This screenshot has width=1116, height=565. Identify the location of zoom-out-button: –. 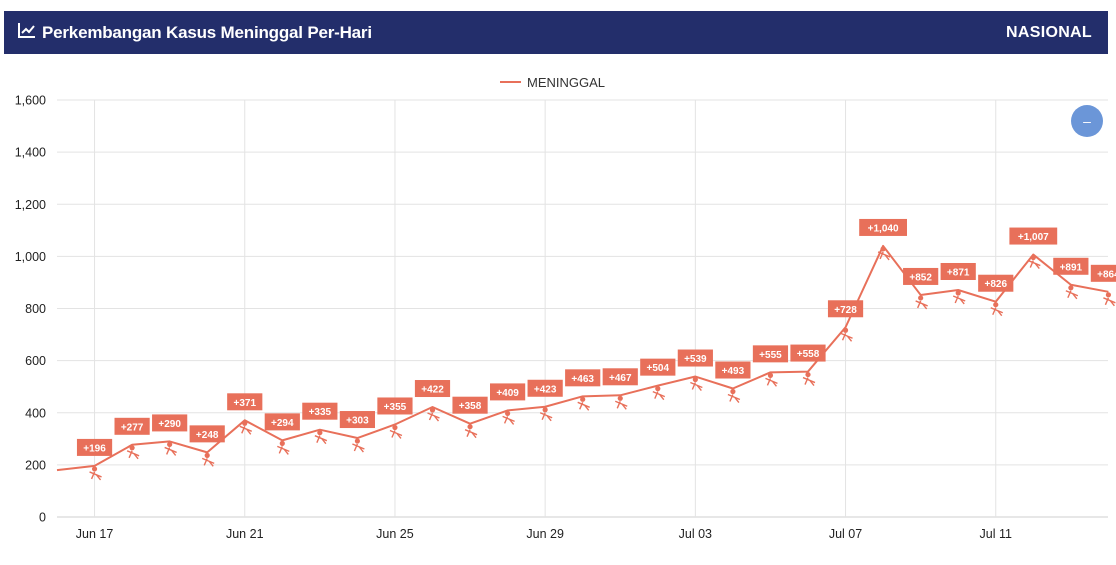
(1087, 121).